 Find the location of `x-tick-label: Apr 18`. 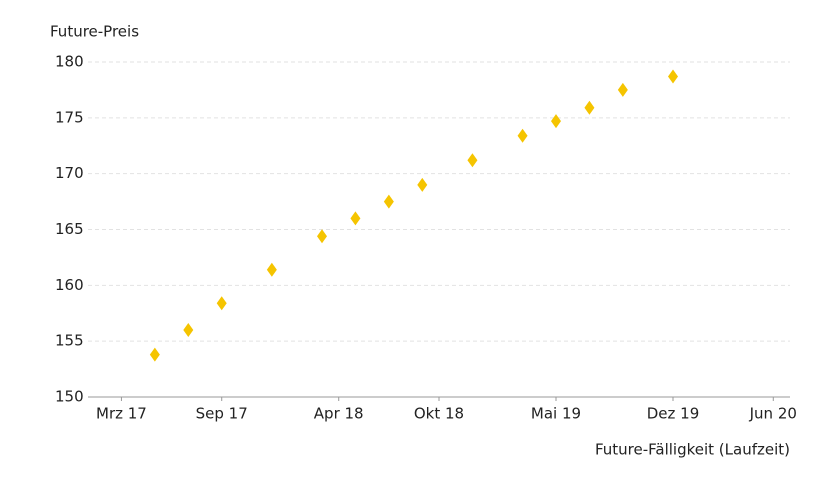

x-tick-label: Apr 18 is located at coordinates (339, 414).